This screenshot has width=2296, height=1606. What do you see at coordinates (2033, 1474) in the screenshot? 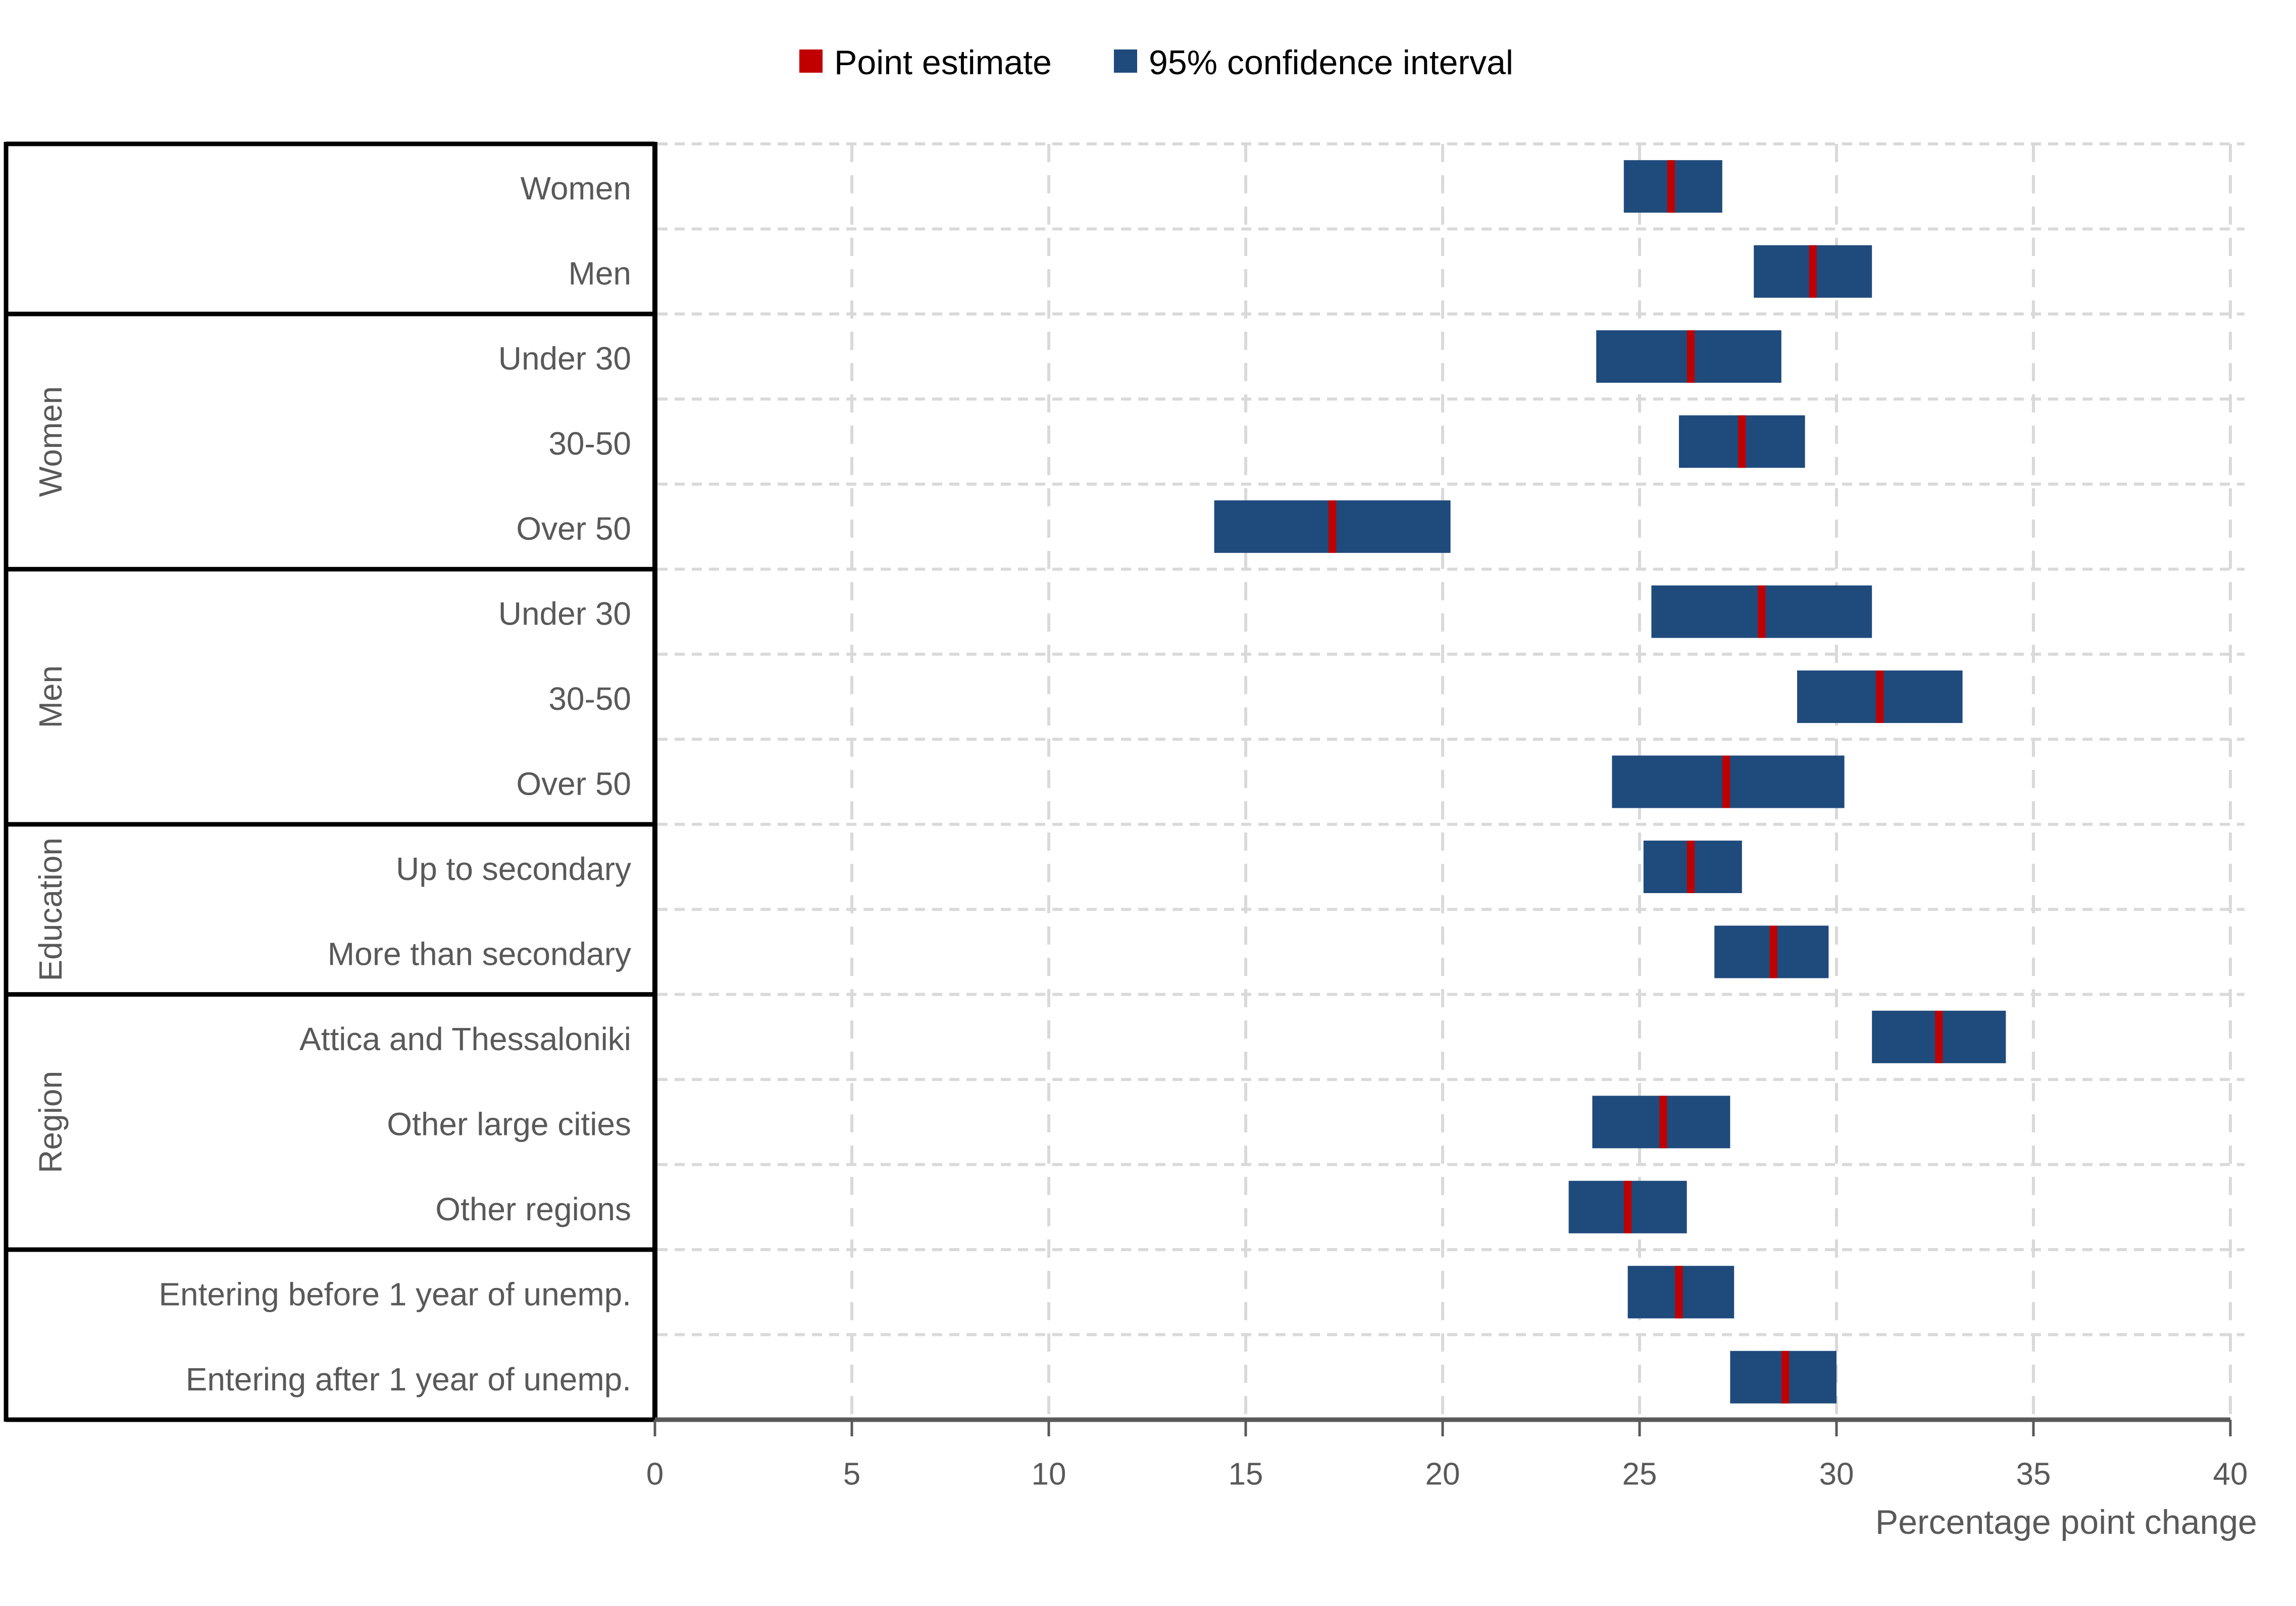
I see `x-tick-label: 35` at bounding box center [2033, 1474].